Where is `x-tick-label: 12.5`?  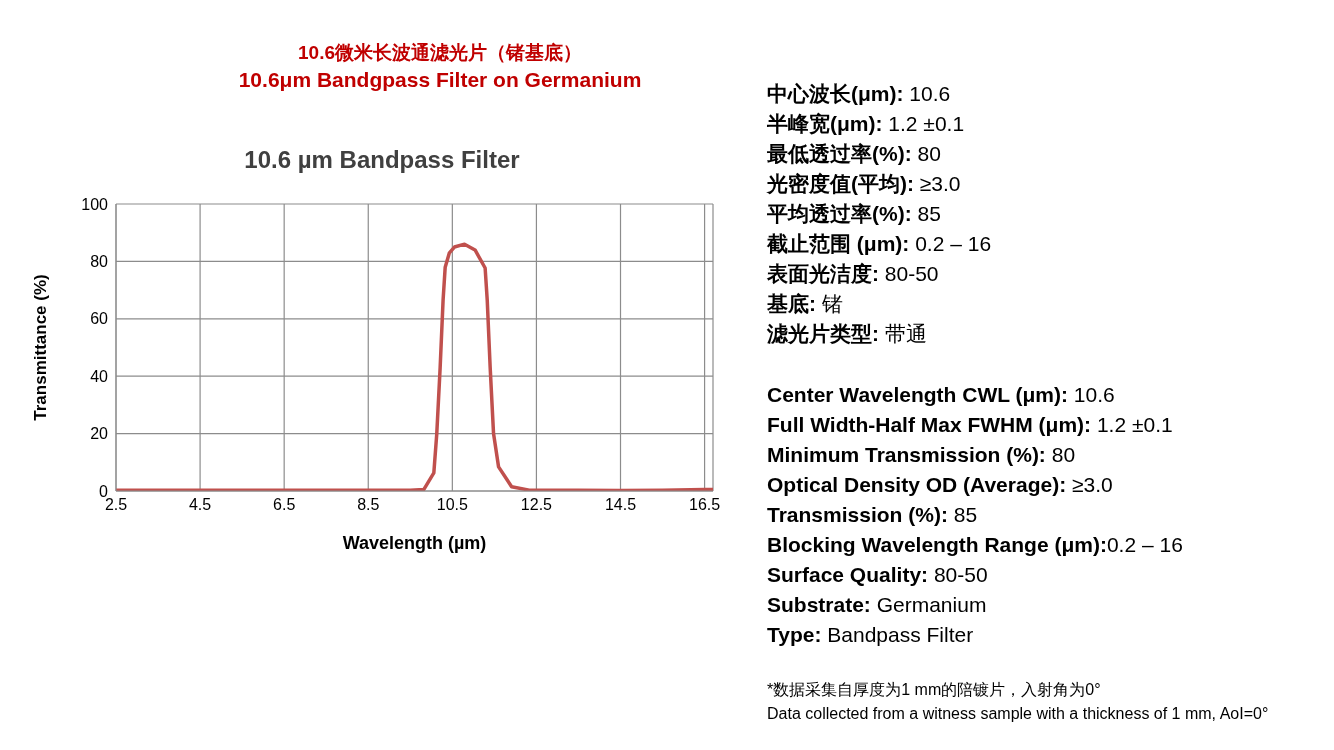
x-tick-label: 12.5 is located at coordinates (536, 505).